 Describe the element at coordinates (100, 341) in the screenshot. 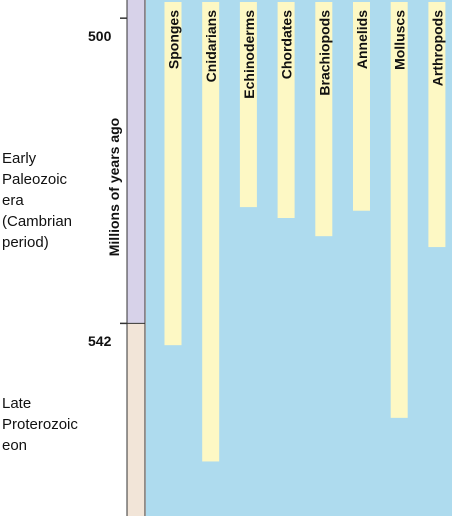

I see `tick-label-542: 542` at that location.